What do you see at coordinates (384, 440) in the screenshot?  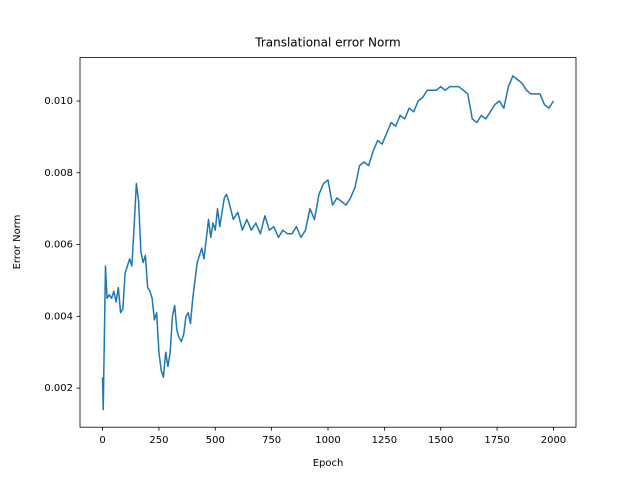 I see `x-tick-label: 1250` at bounding box center [384, 440].